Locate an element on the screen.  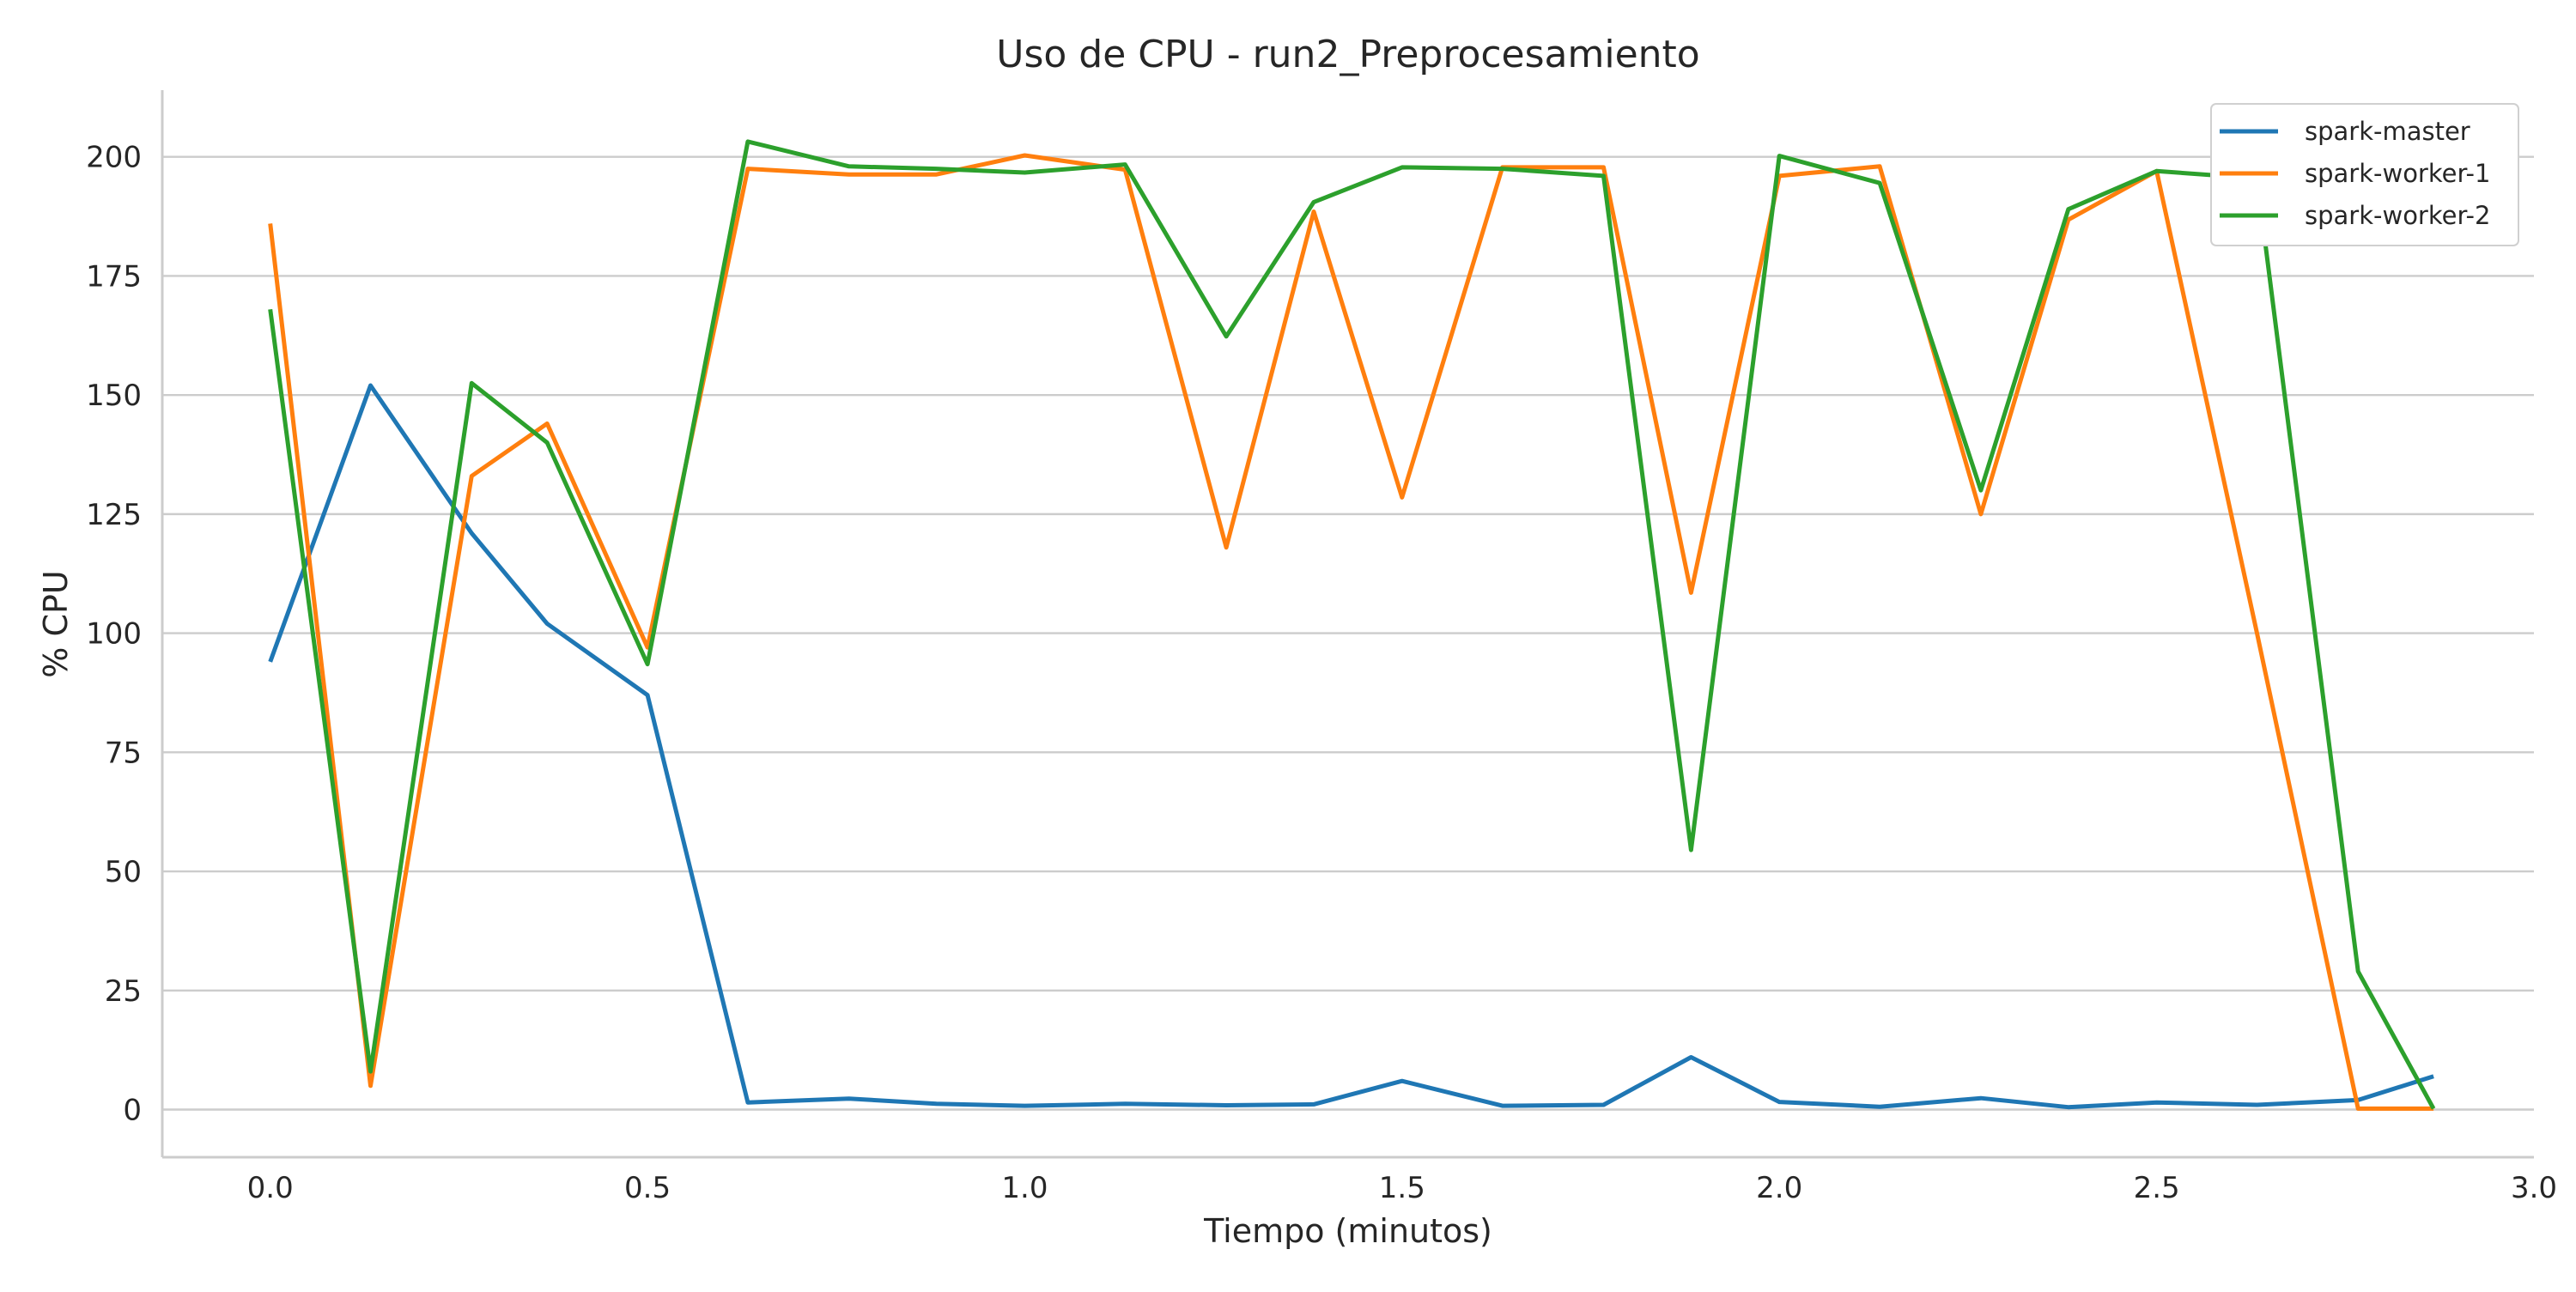
legend: spark-master spark-worker-1 spark-worker-2 is located at coordinates (2364, 174).